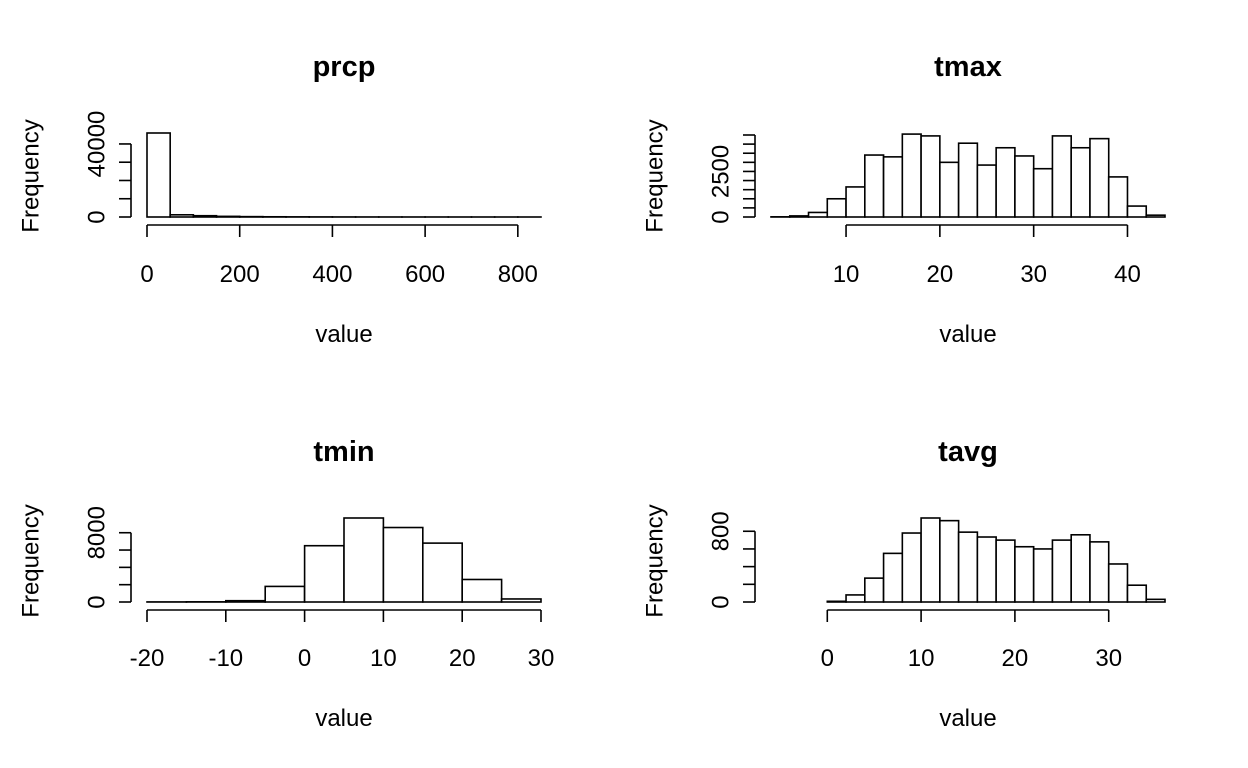  I want to click on chart-title: prcp, so click(344, 67).